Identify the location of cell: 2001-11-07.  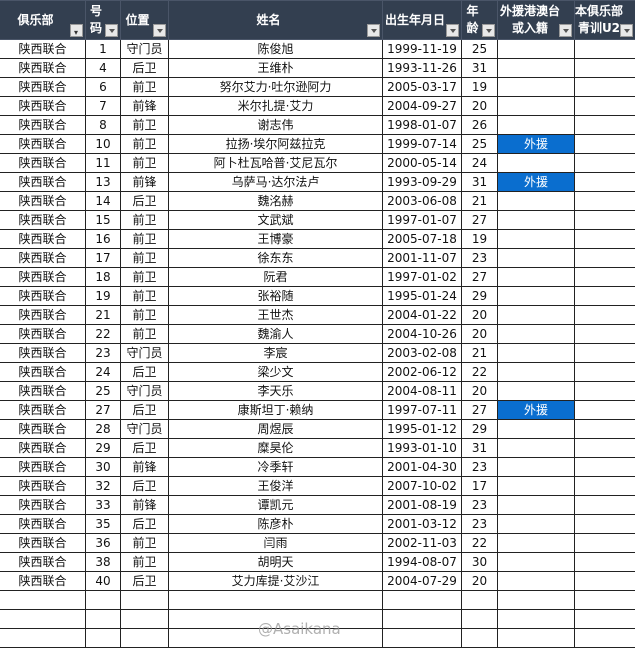
(422, 258).